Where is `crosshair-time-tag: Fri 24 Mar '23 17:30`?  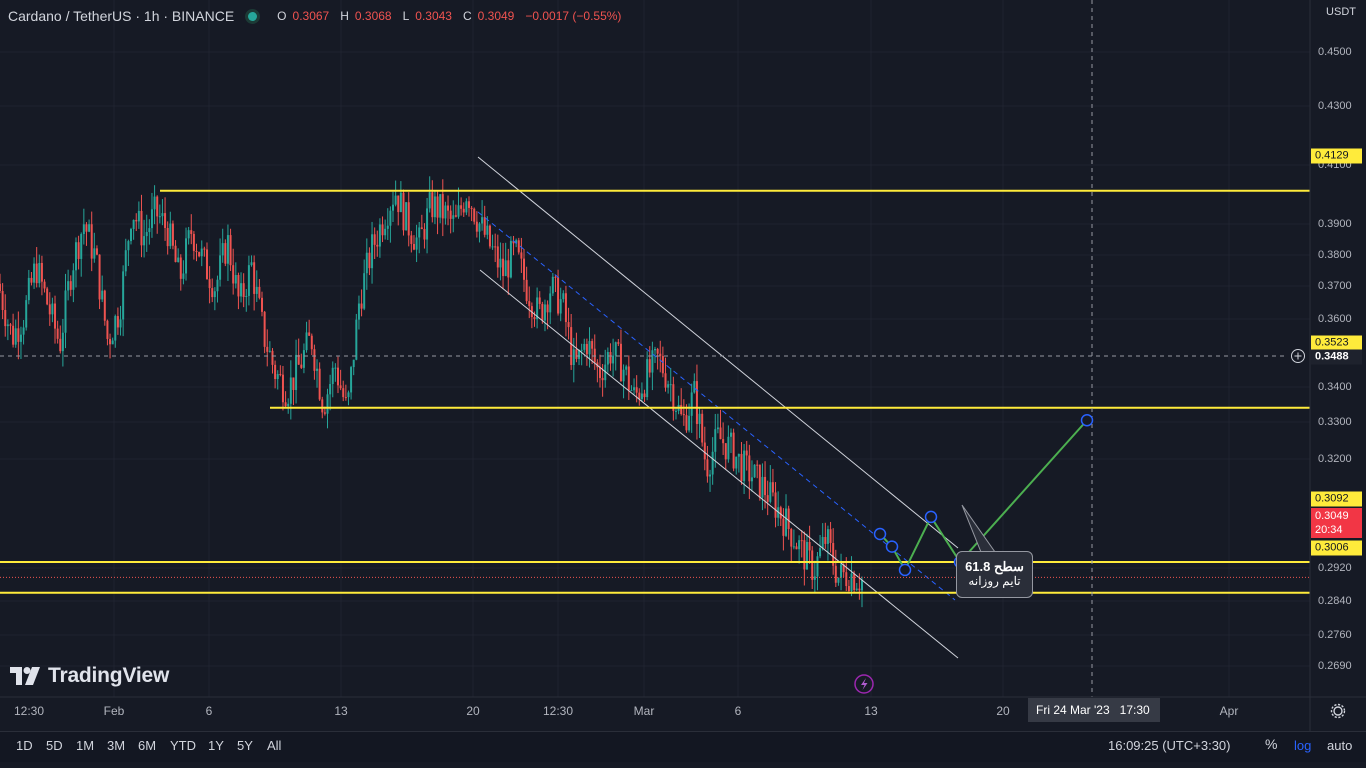 crosshair-time-tag: Fri 24 Mar '23 17:30 is located at coordinates (1094, 710).